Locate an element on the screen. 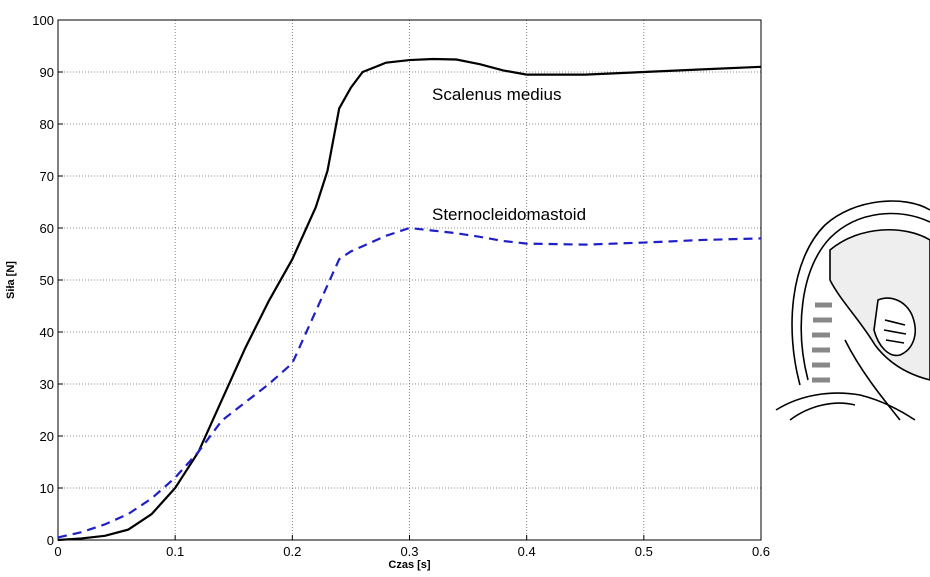 The width and height of the screenshot is (930, 577). x-axis-label: Czas [s] is located at coordinates (409, 565).